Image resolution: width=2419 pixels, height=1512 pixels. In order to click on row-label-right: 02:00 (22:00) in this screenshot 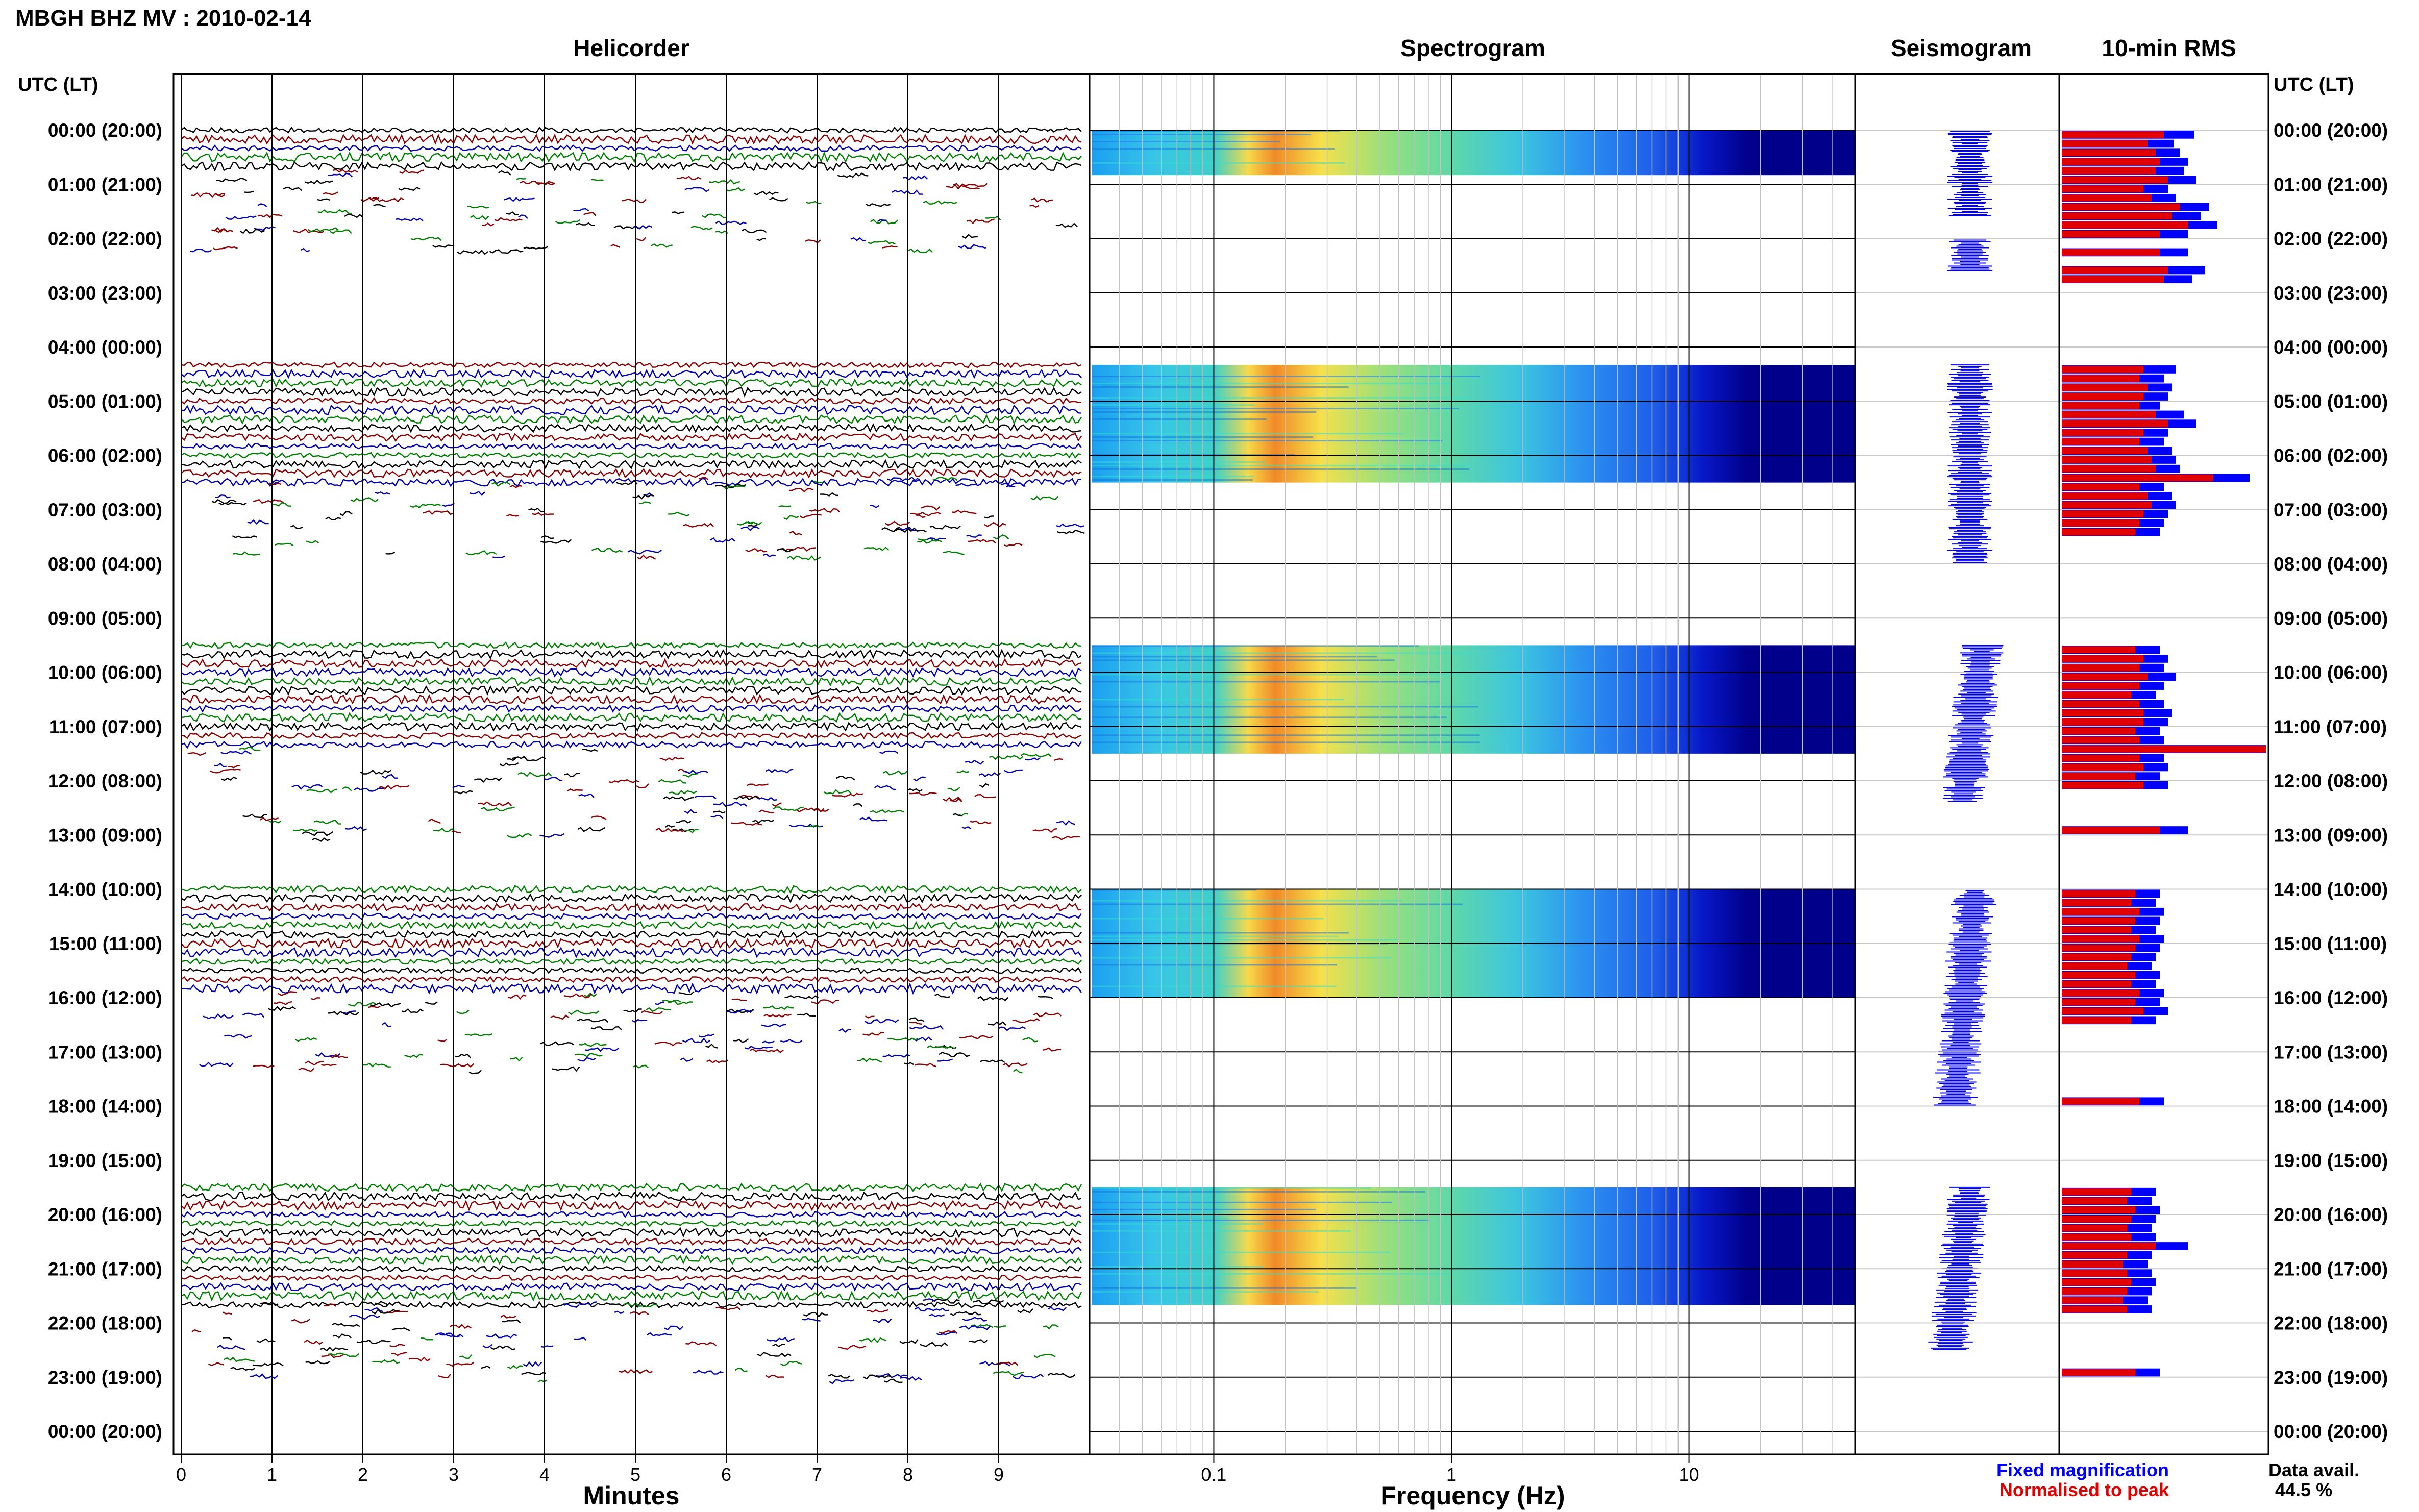, I will do `click(2331, 239)`.